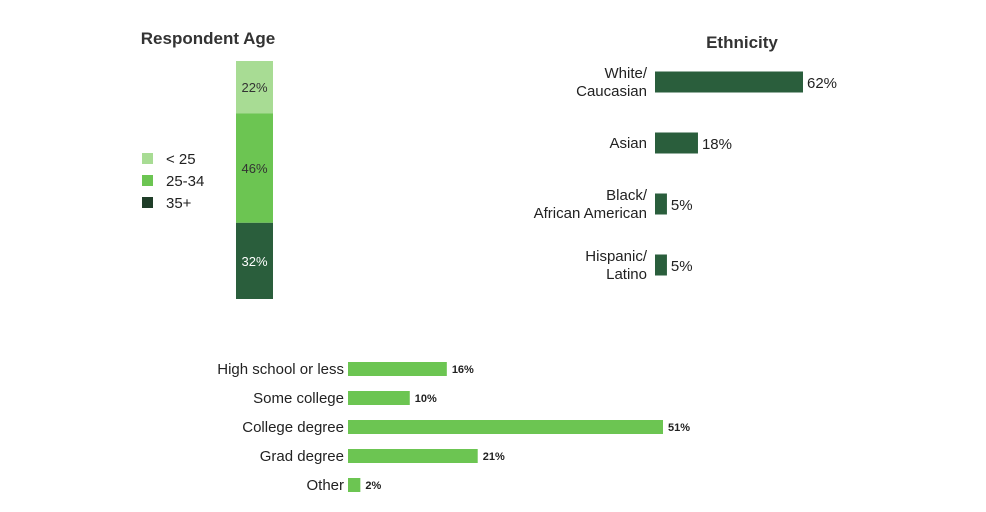 Image resolution: width=986 pixels, height=512 pixels. What do you see at coordinates (628, 143) in the screenshot?
I see `ethnicity-category-label: Asian` at bounding box center [628, 143].